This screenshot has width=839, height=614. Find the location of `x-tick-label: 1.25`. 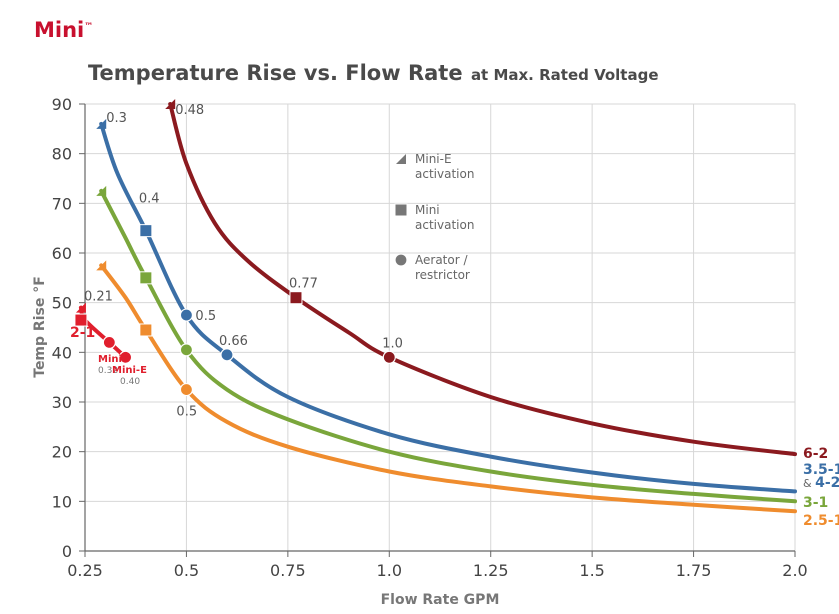

x-tick-label: 1.25 is located at coordinates (491, 570).